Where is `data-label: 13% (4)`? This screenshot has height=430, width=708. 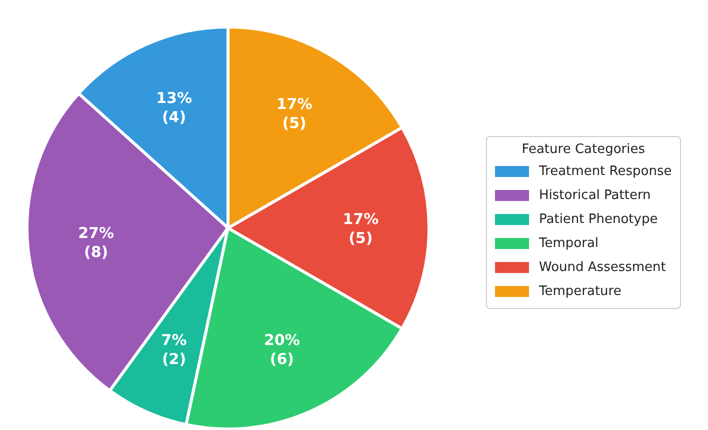
data-label: 13% (4) is located at coordinates (174, 107).